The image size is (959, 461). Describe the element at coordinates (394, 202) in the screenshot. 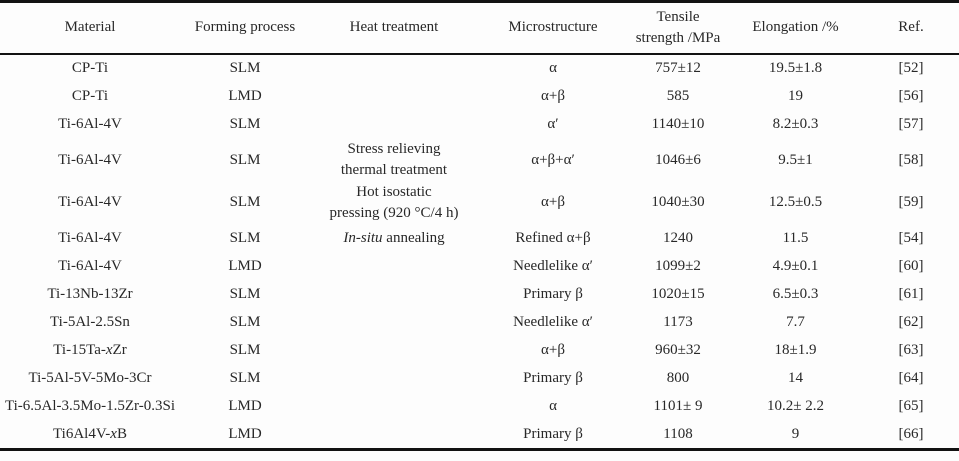

I see `cell-heat-treatment: Hot isostatic pressing (920 °C/4 h)` at that location.